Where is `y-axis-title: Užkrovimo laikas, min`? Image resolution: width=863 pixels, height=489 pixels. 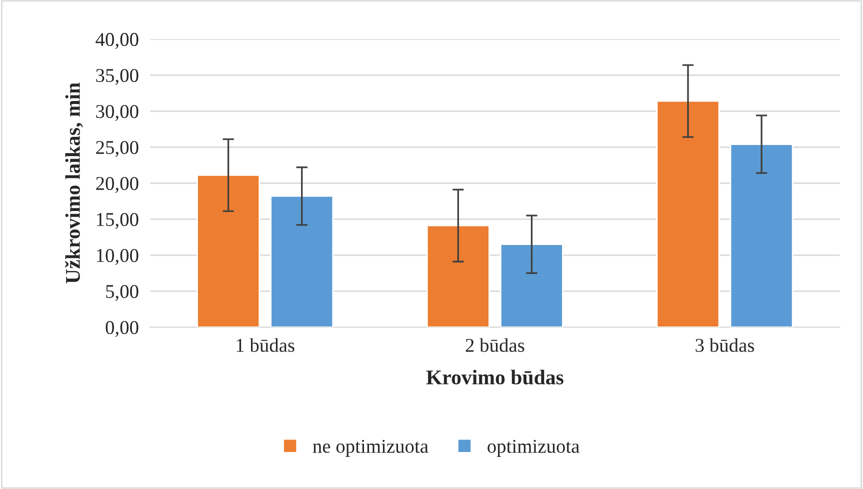
y-axis-title: Užkrovimo laikas, min is located at coordinates (74, 183).